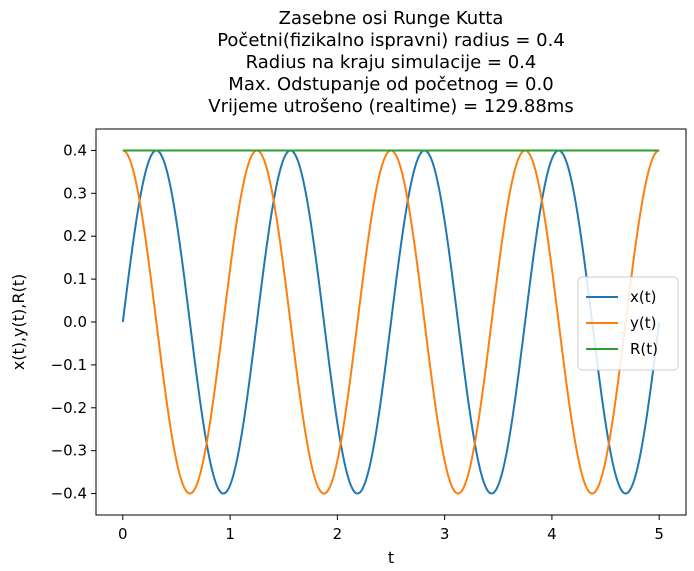  Describe the element at coordinates (69, 408) in the screenshot. I see `y-tick-label: −0.2` at that location.